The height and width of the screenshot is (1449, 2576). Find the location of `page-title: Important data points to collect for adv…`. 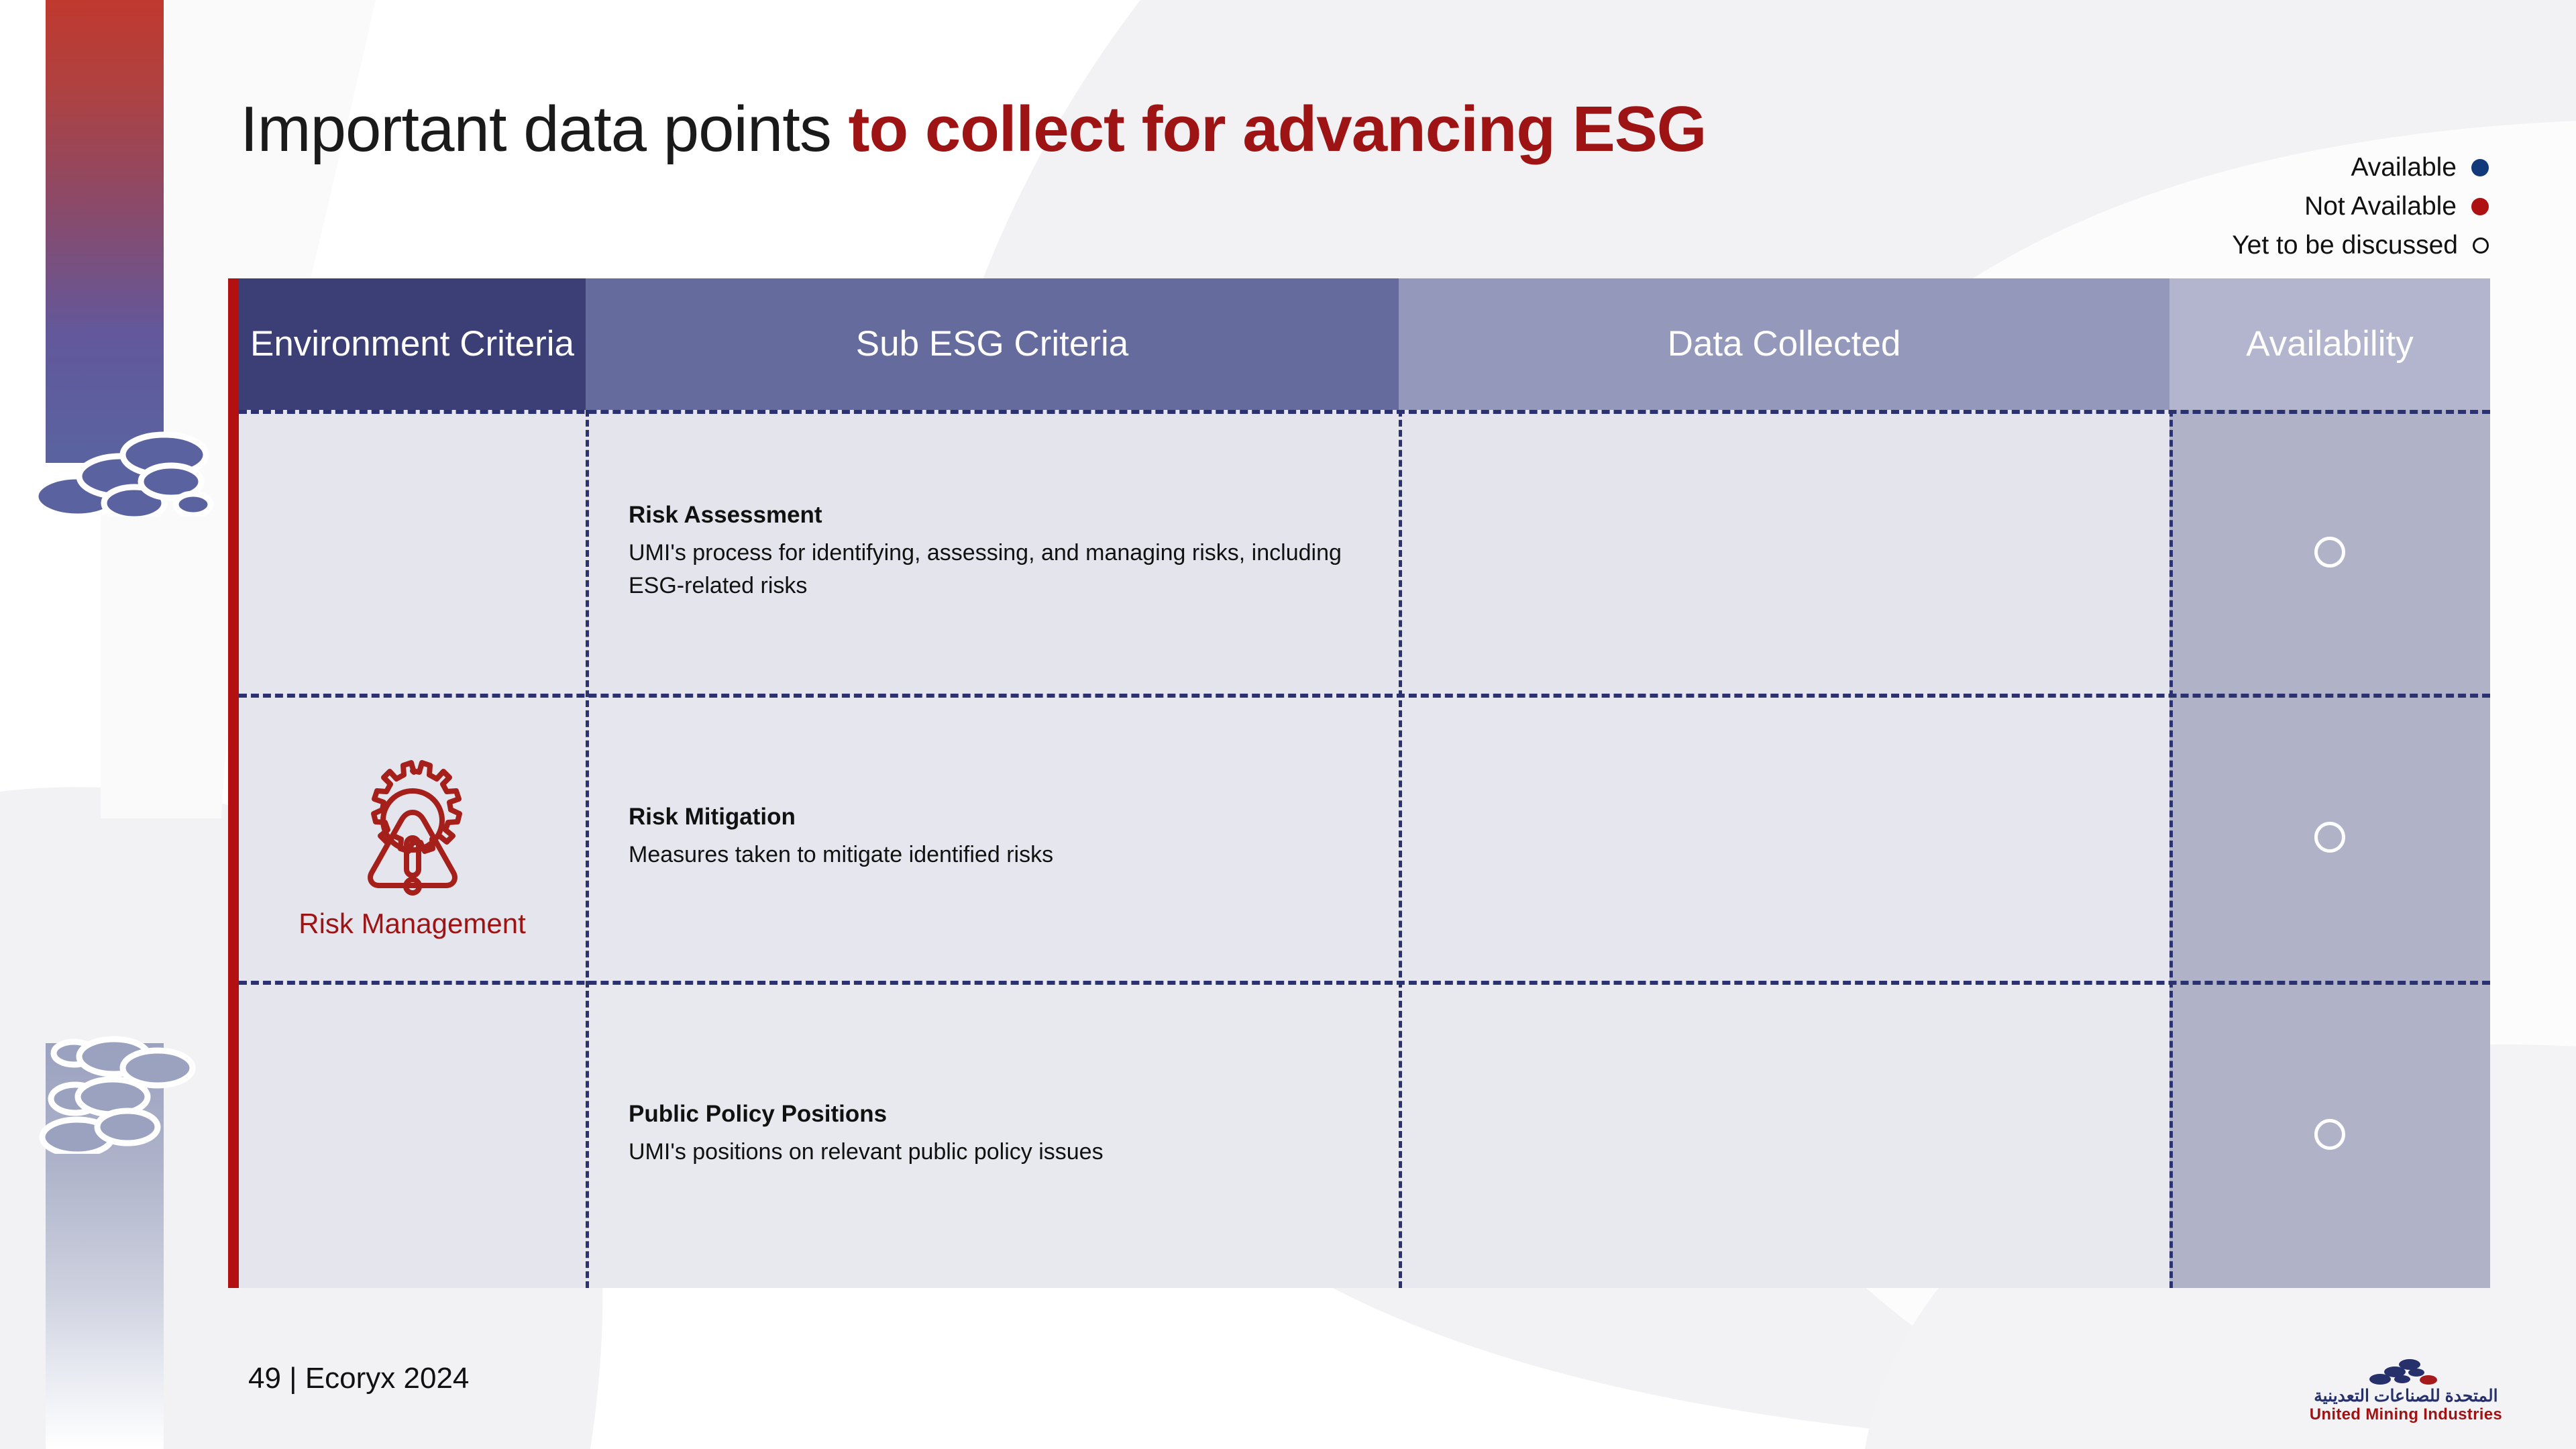

page-title: Important data points to collect for adv… is located at coordinates (973, 129).